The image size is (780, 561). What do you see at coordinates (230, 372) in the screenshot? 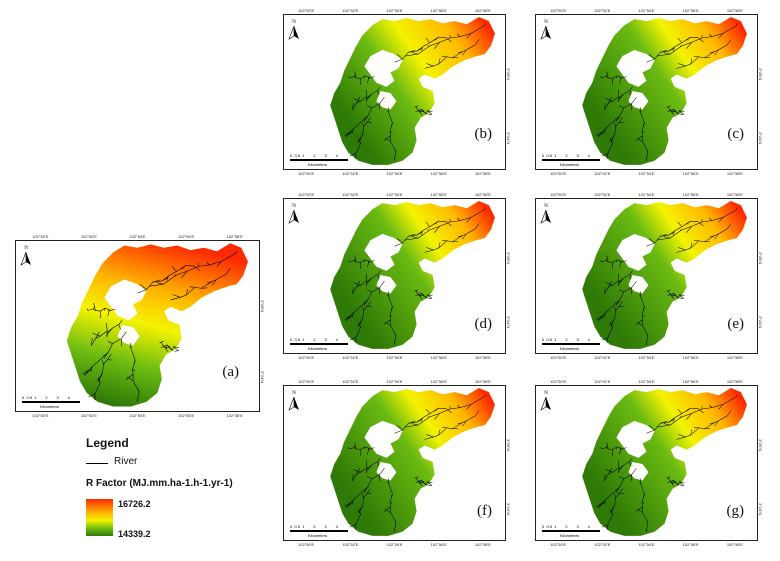
I see `panel-label: (a)` at bounding box center [230, 372].